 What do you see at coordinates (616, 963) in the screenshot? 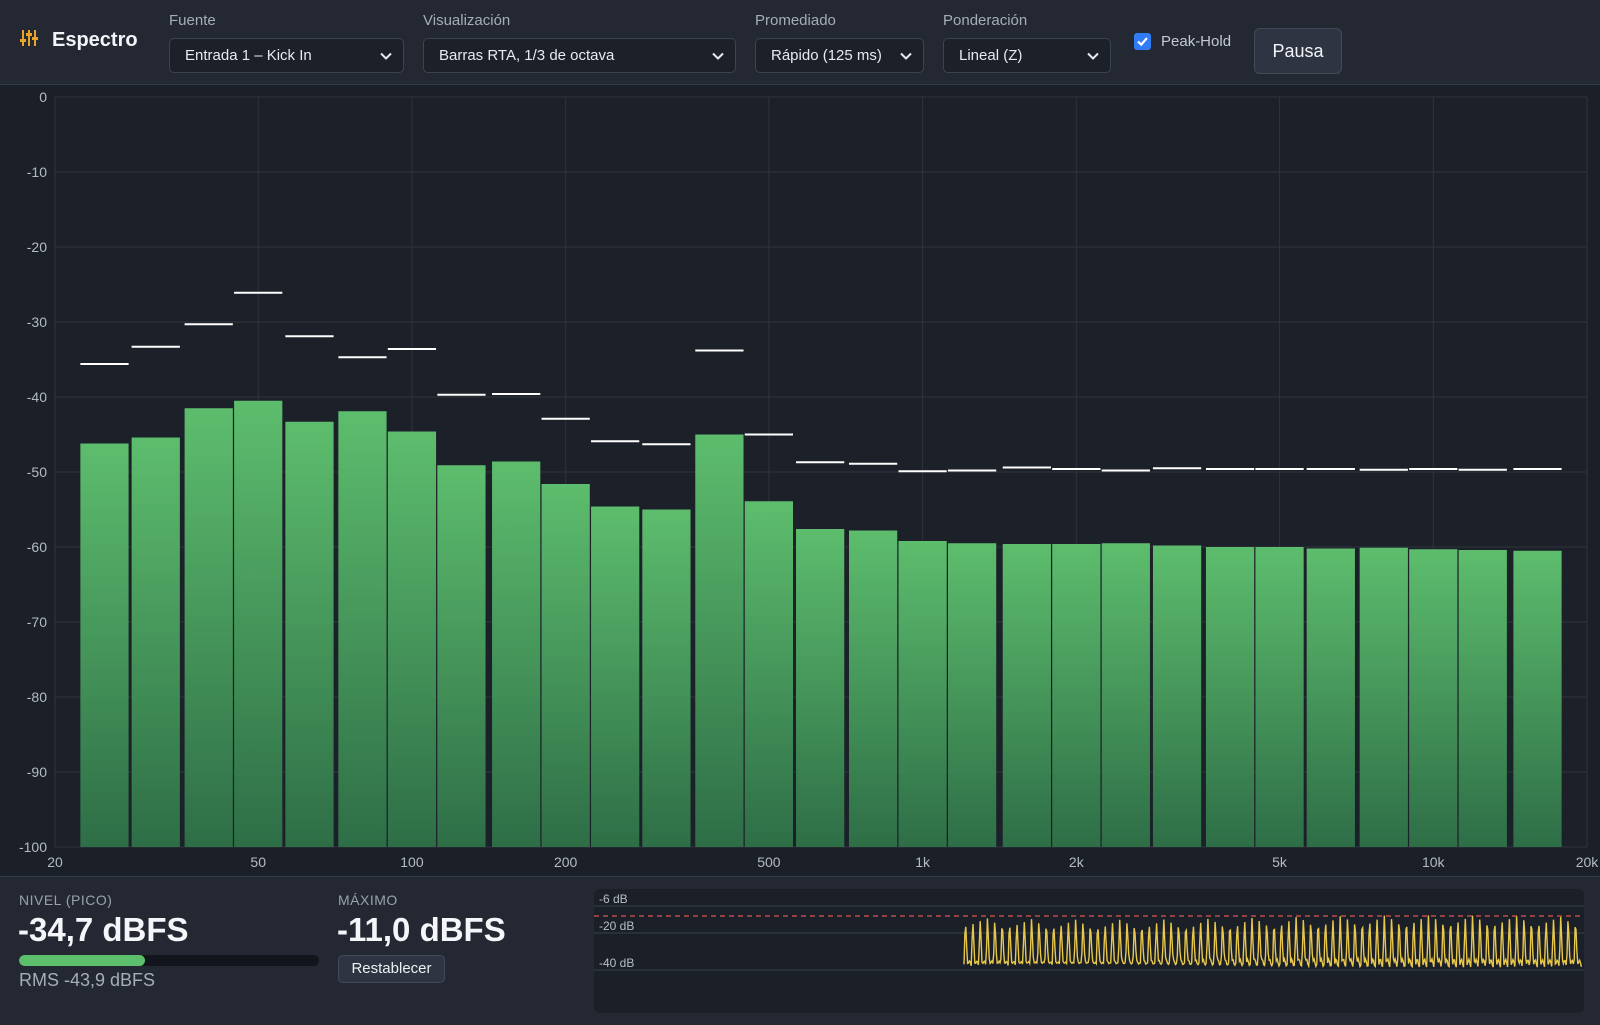
I see `history-label-40db: -40 dB` at bounding box center [616, 963].